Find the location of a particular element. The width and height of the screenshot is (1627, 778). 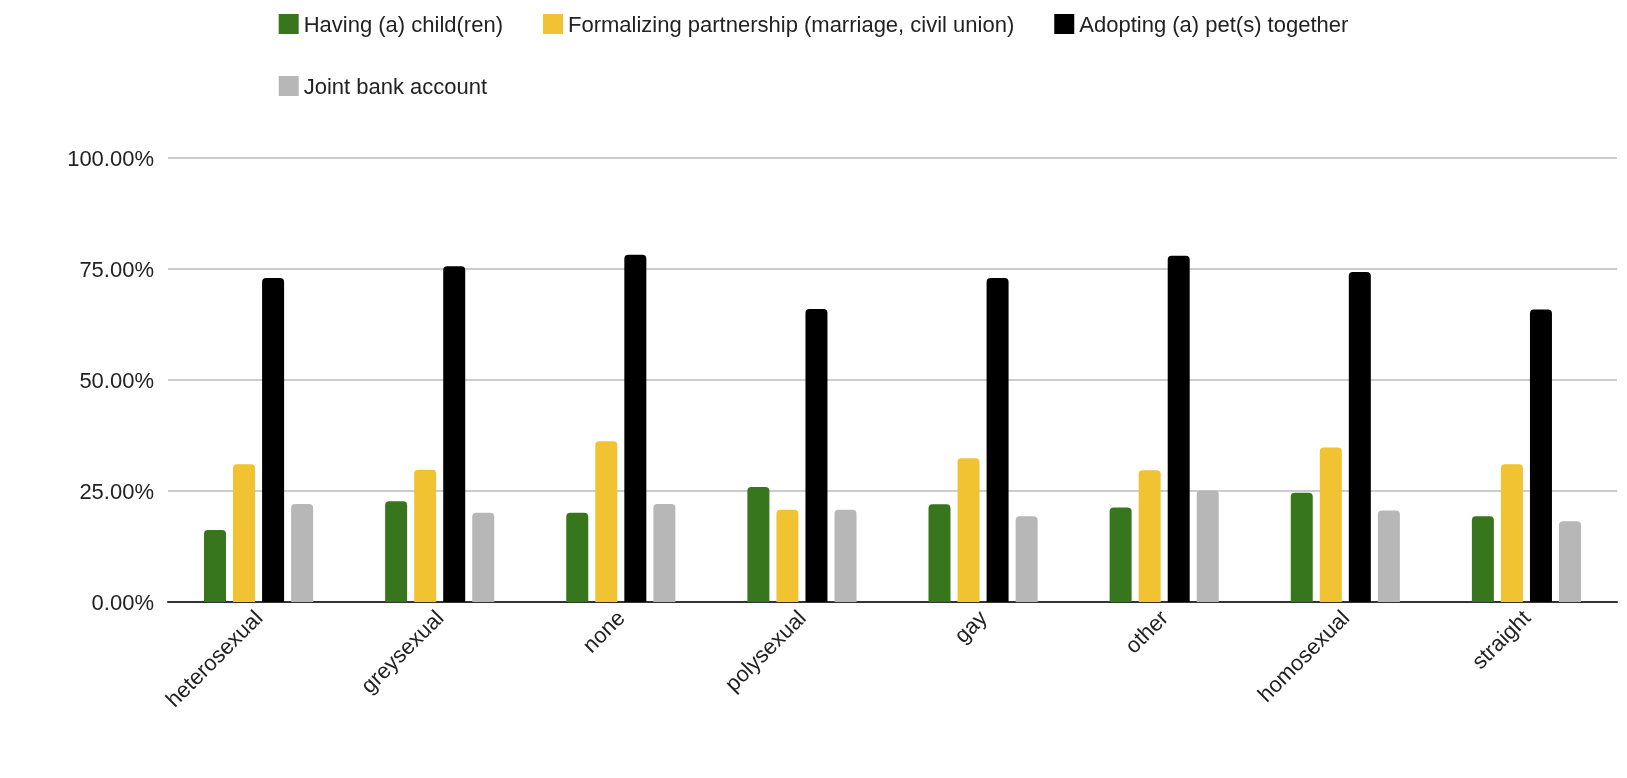

y-tick-label: 75.00% is located at coordinates (116, 269).